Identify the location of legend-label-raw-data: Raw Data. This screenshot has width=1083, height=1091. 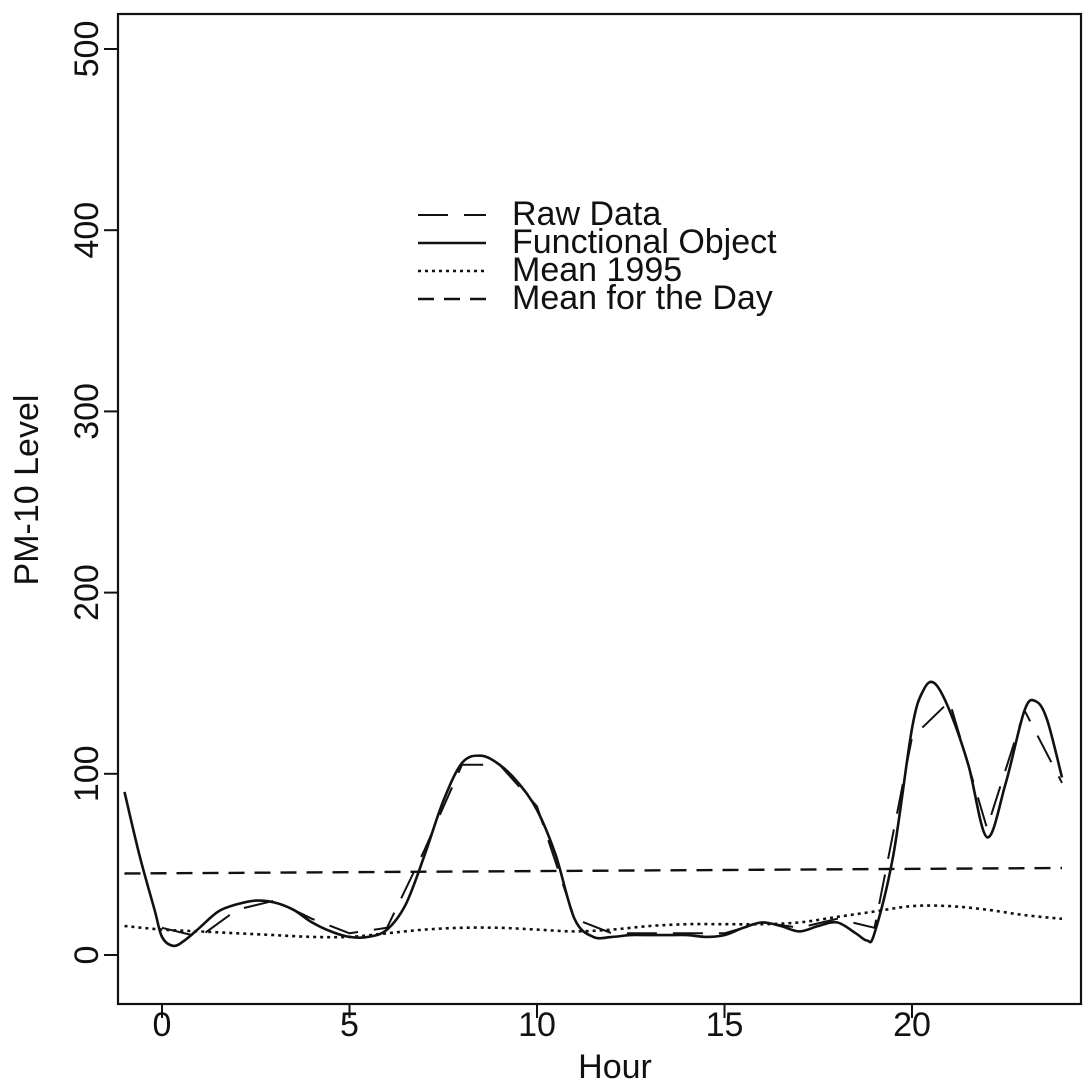
(586, 214).